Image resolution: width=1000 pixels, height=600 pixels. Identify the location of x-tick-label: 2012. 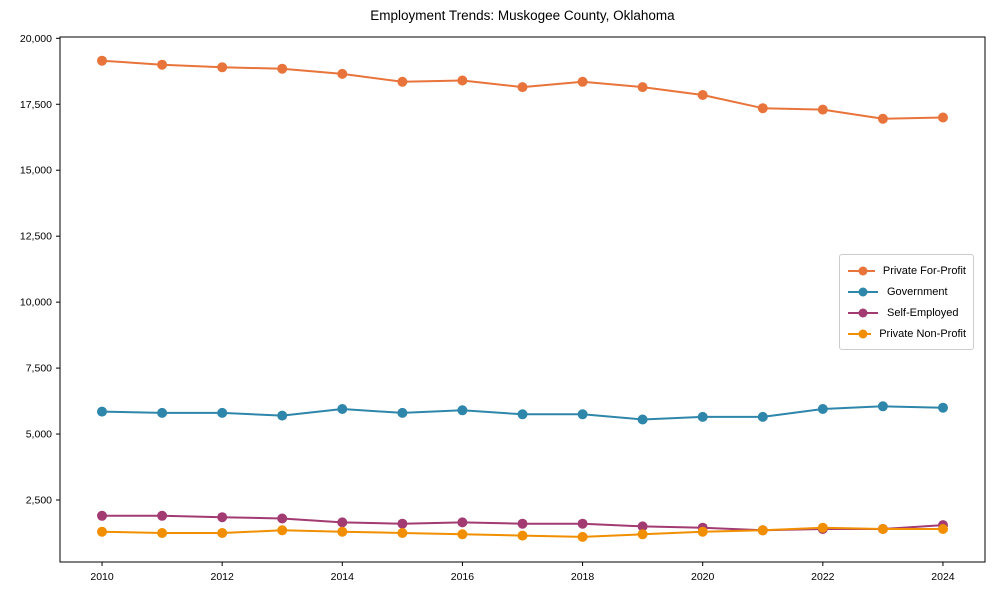
(222, 577).